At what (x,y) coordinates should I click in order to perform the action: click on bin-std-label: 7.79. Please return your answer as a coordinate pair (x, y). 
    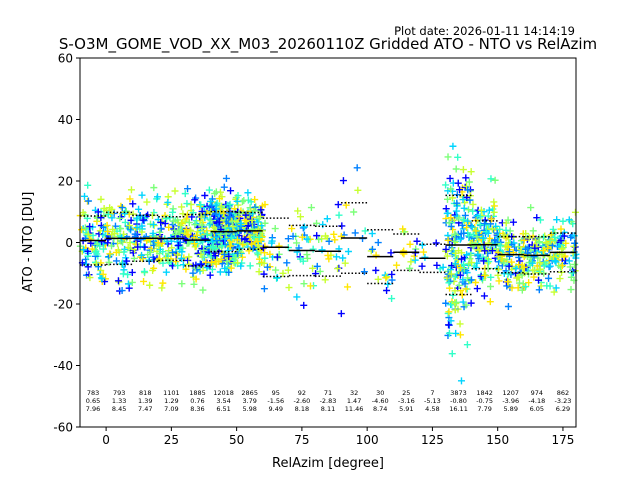
    Looking at the image, I should click on (484, 409).